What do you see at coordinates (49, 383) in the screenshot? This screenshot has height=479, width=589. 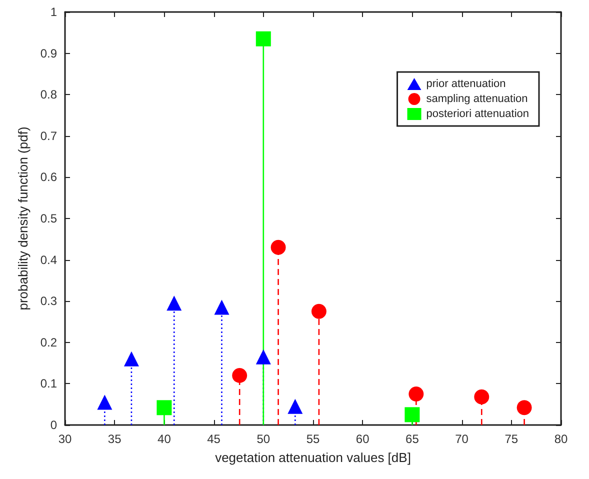 I see `y-tick-label: 0.1` at bounding box center [49, 383].